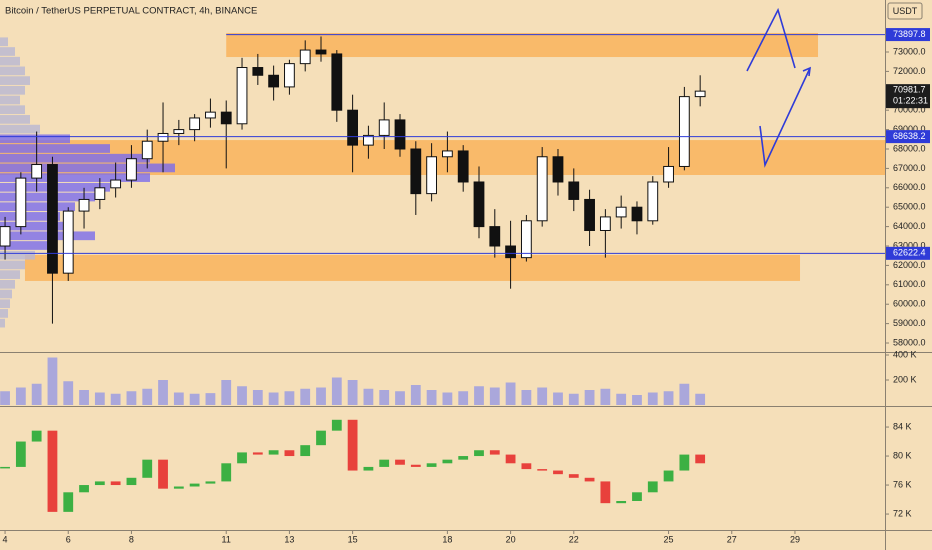  What do you see at coordinates (732, 539) in the screenshot?
I see `x-tick-label: 27` at bounding box center [732, 539].